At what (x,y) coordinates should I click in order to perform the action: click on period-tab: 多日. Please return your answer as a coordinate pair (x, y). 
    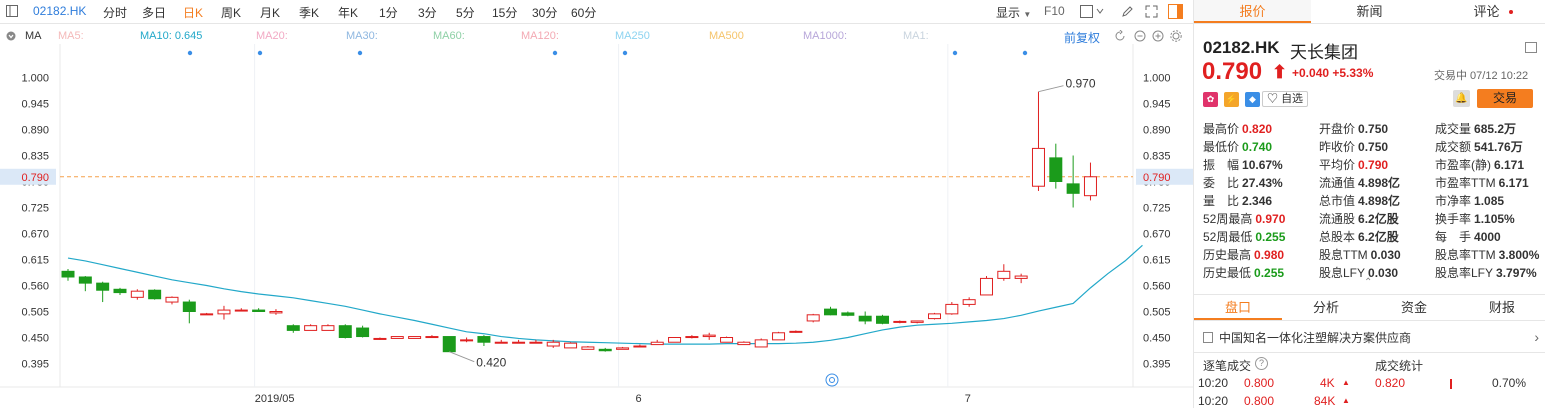
    Looking at the image, I should click on (154, 13).